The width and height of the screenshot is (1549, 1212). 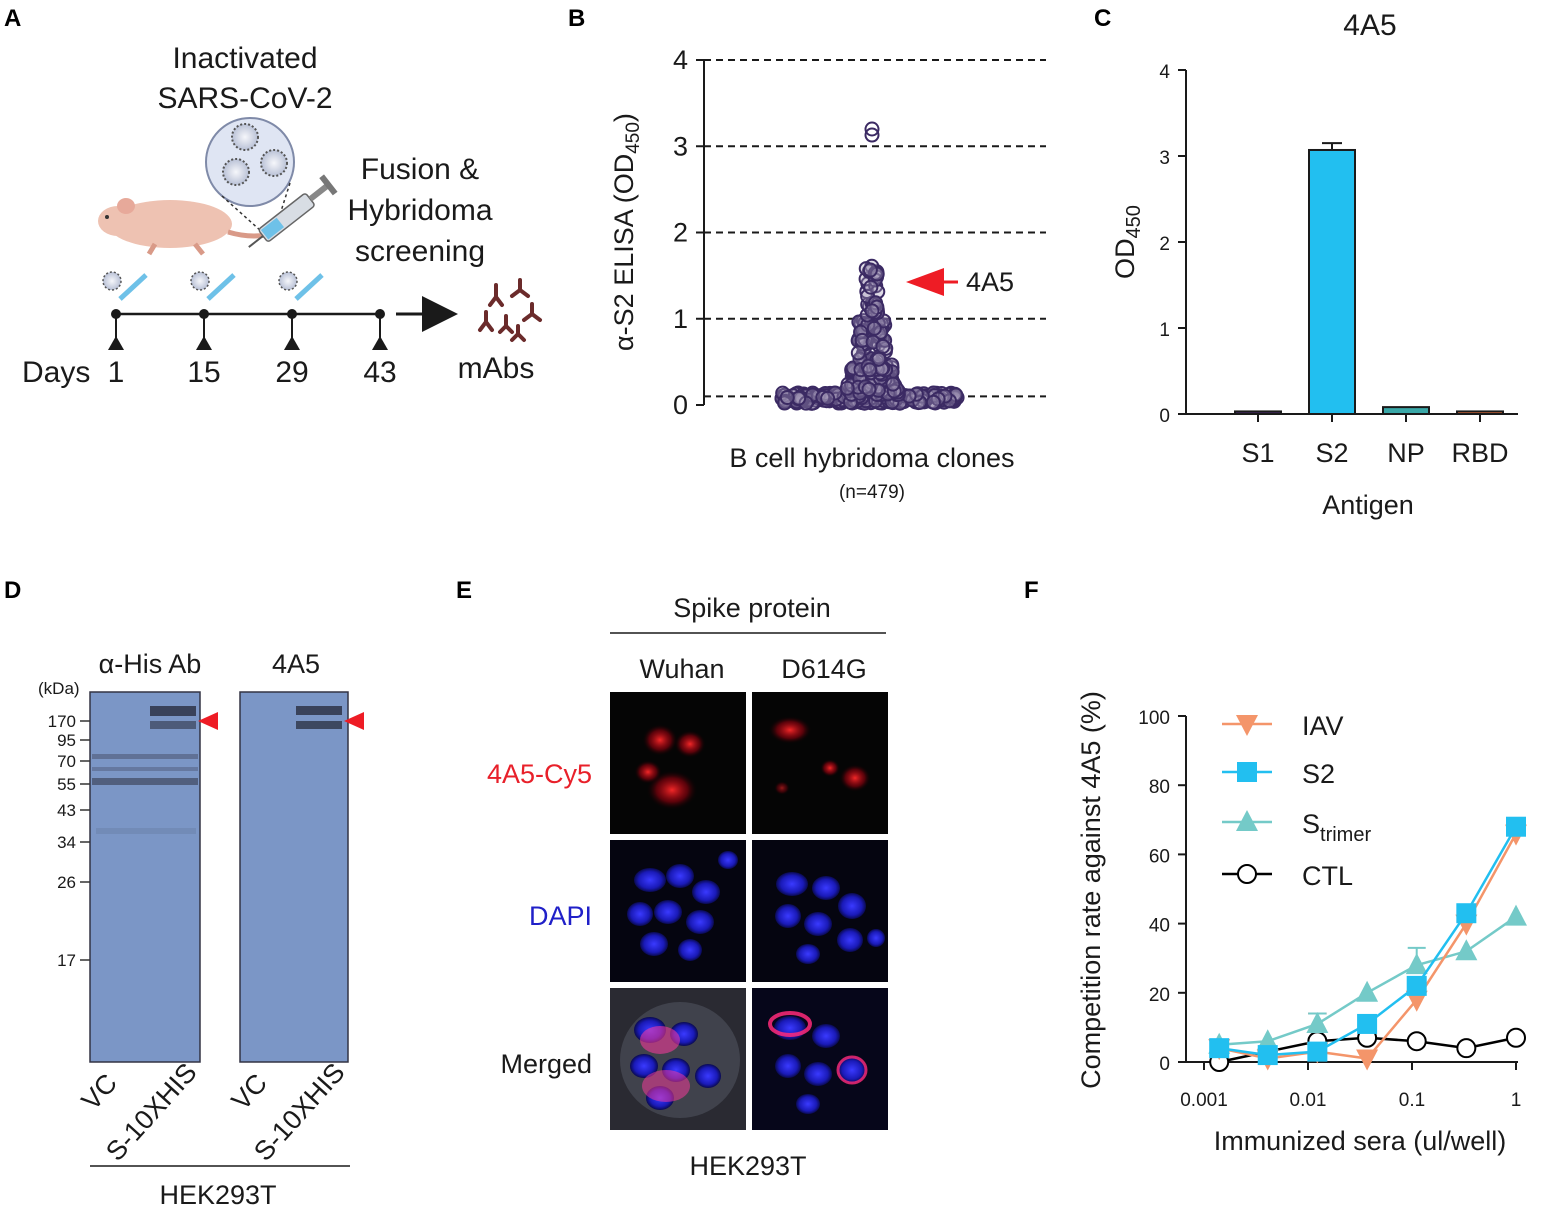 I want to click on microscopy-cell-line: HEK293T, so click(x=747, y=1166).